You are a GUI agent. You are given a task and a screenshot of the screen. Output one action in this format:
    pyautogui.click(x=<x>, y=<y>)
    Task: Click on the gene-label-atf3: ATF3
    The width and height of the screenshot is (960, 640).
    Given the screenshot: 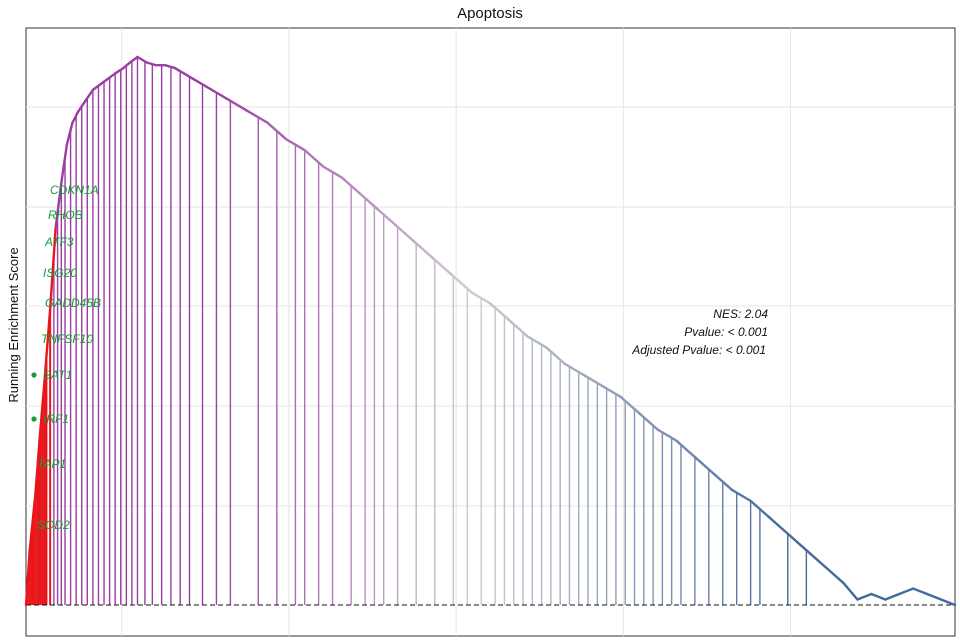 What is the action you would take?
    pyautogui.click(x=59, y=242)
    